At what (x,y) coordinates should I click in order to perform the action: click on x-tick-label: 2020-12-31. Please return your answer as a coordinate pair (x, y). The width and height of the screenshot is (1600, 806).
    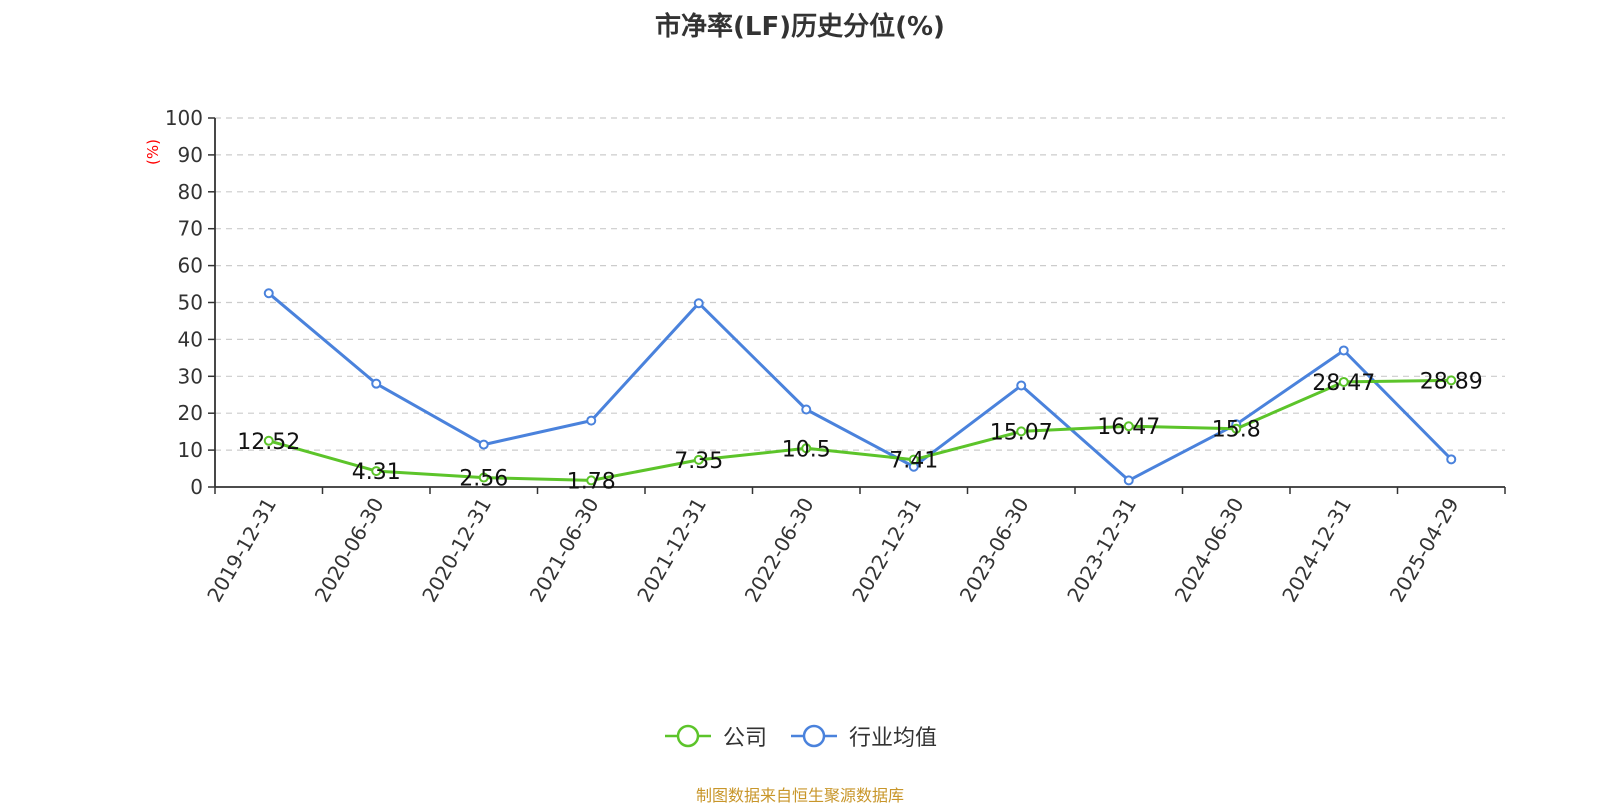
    Looking at the image, I should click on (456, 550).